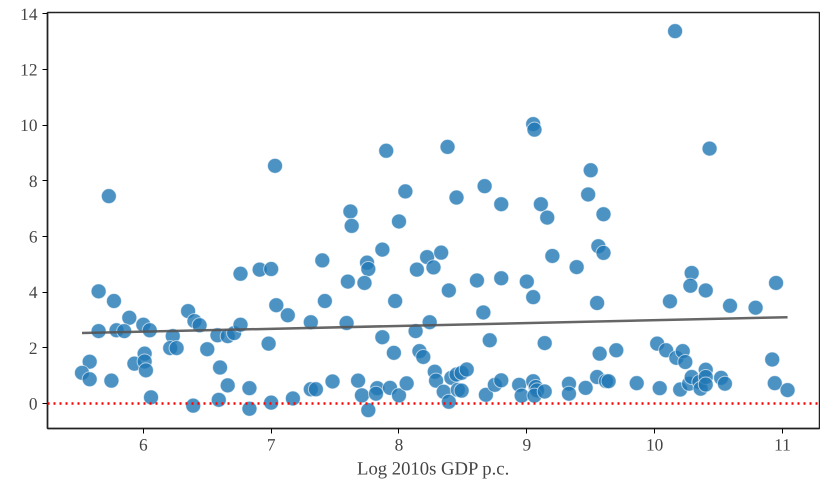 Image resolution: width=820 pixels, height=492 pixels. Describe the element at coordinates (29, 14) in the screenshot. I see `y-tick-label: 14` at that location.